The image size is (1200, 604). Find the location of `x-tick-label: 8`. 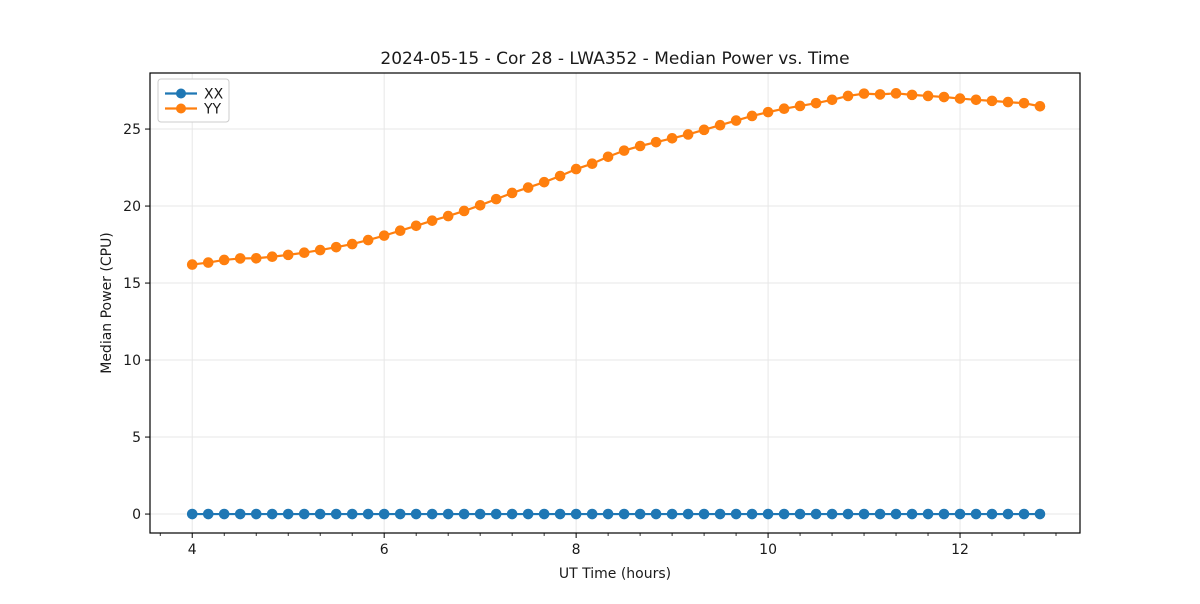

x-tick-label: 8 is located at coordinates (576, 550).